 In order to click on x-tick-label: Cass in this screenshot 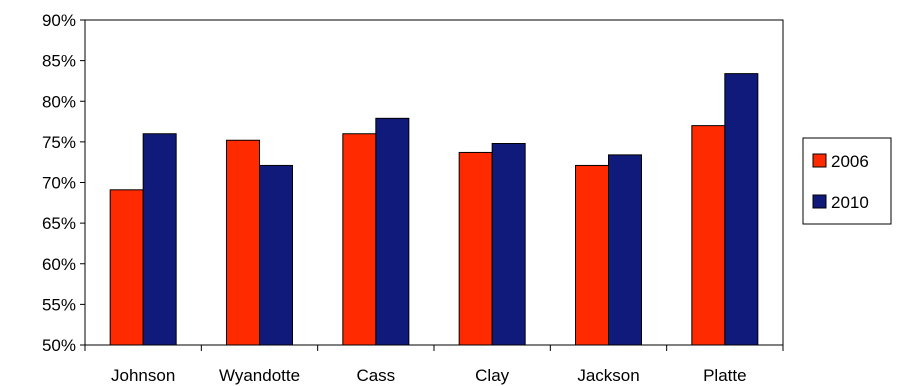, I will do `click(375, 375)`.